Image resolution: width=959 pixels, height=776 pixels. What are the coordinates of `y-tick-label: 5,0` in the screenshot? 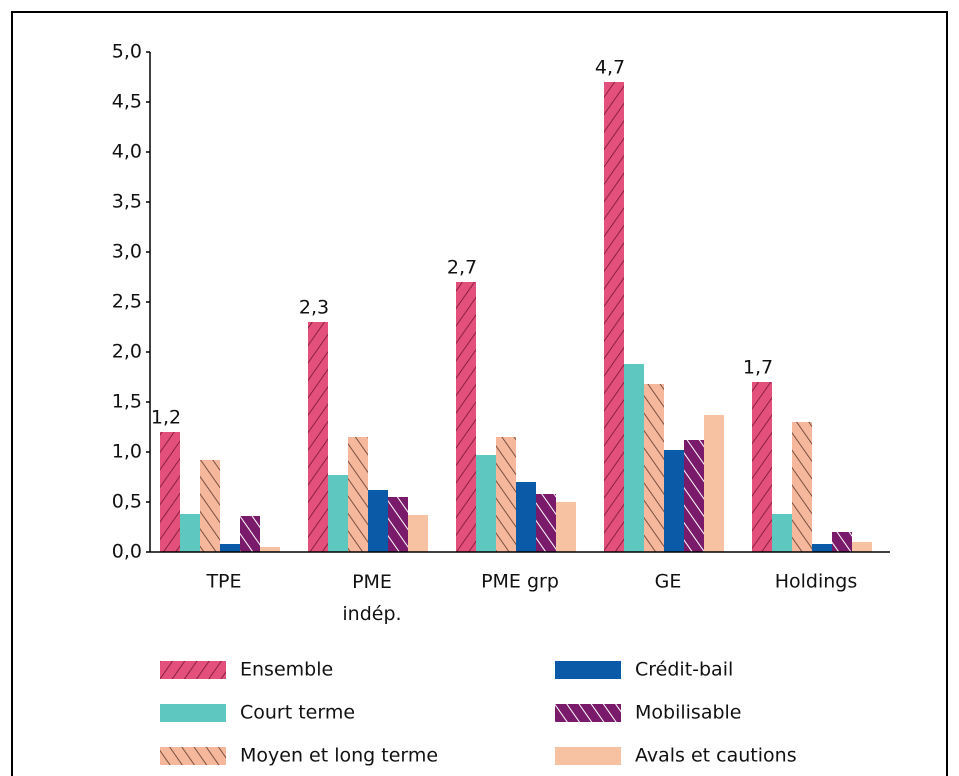 It's located at (127, 52).